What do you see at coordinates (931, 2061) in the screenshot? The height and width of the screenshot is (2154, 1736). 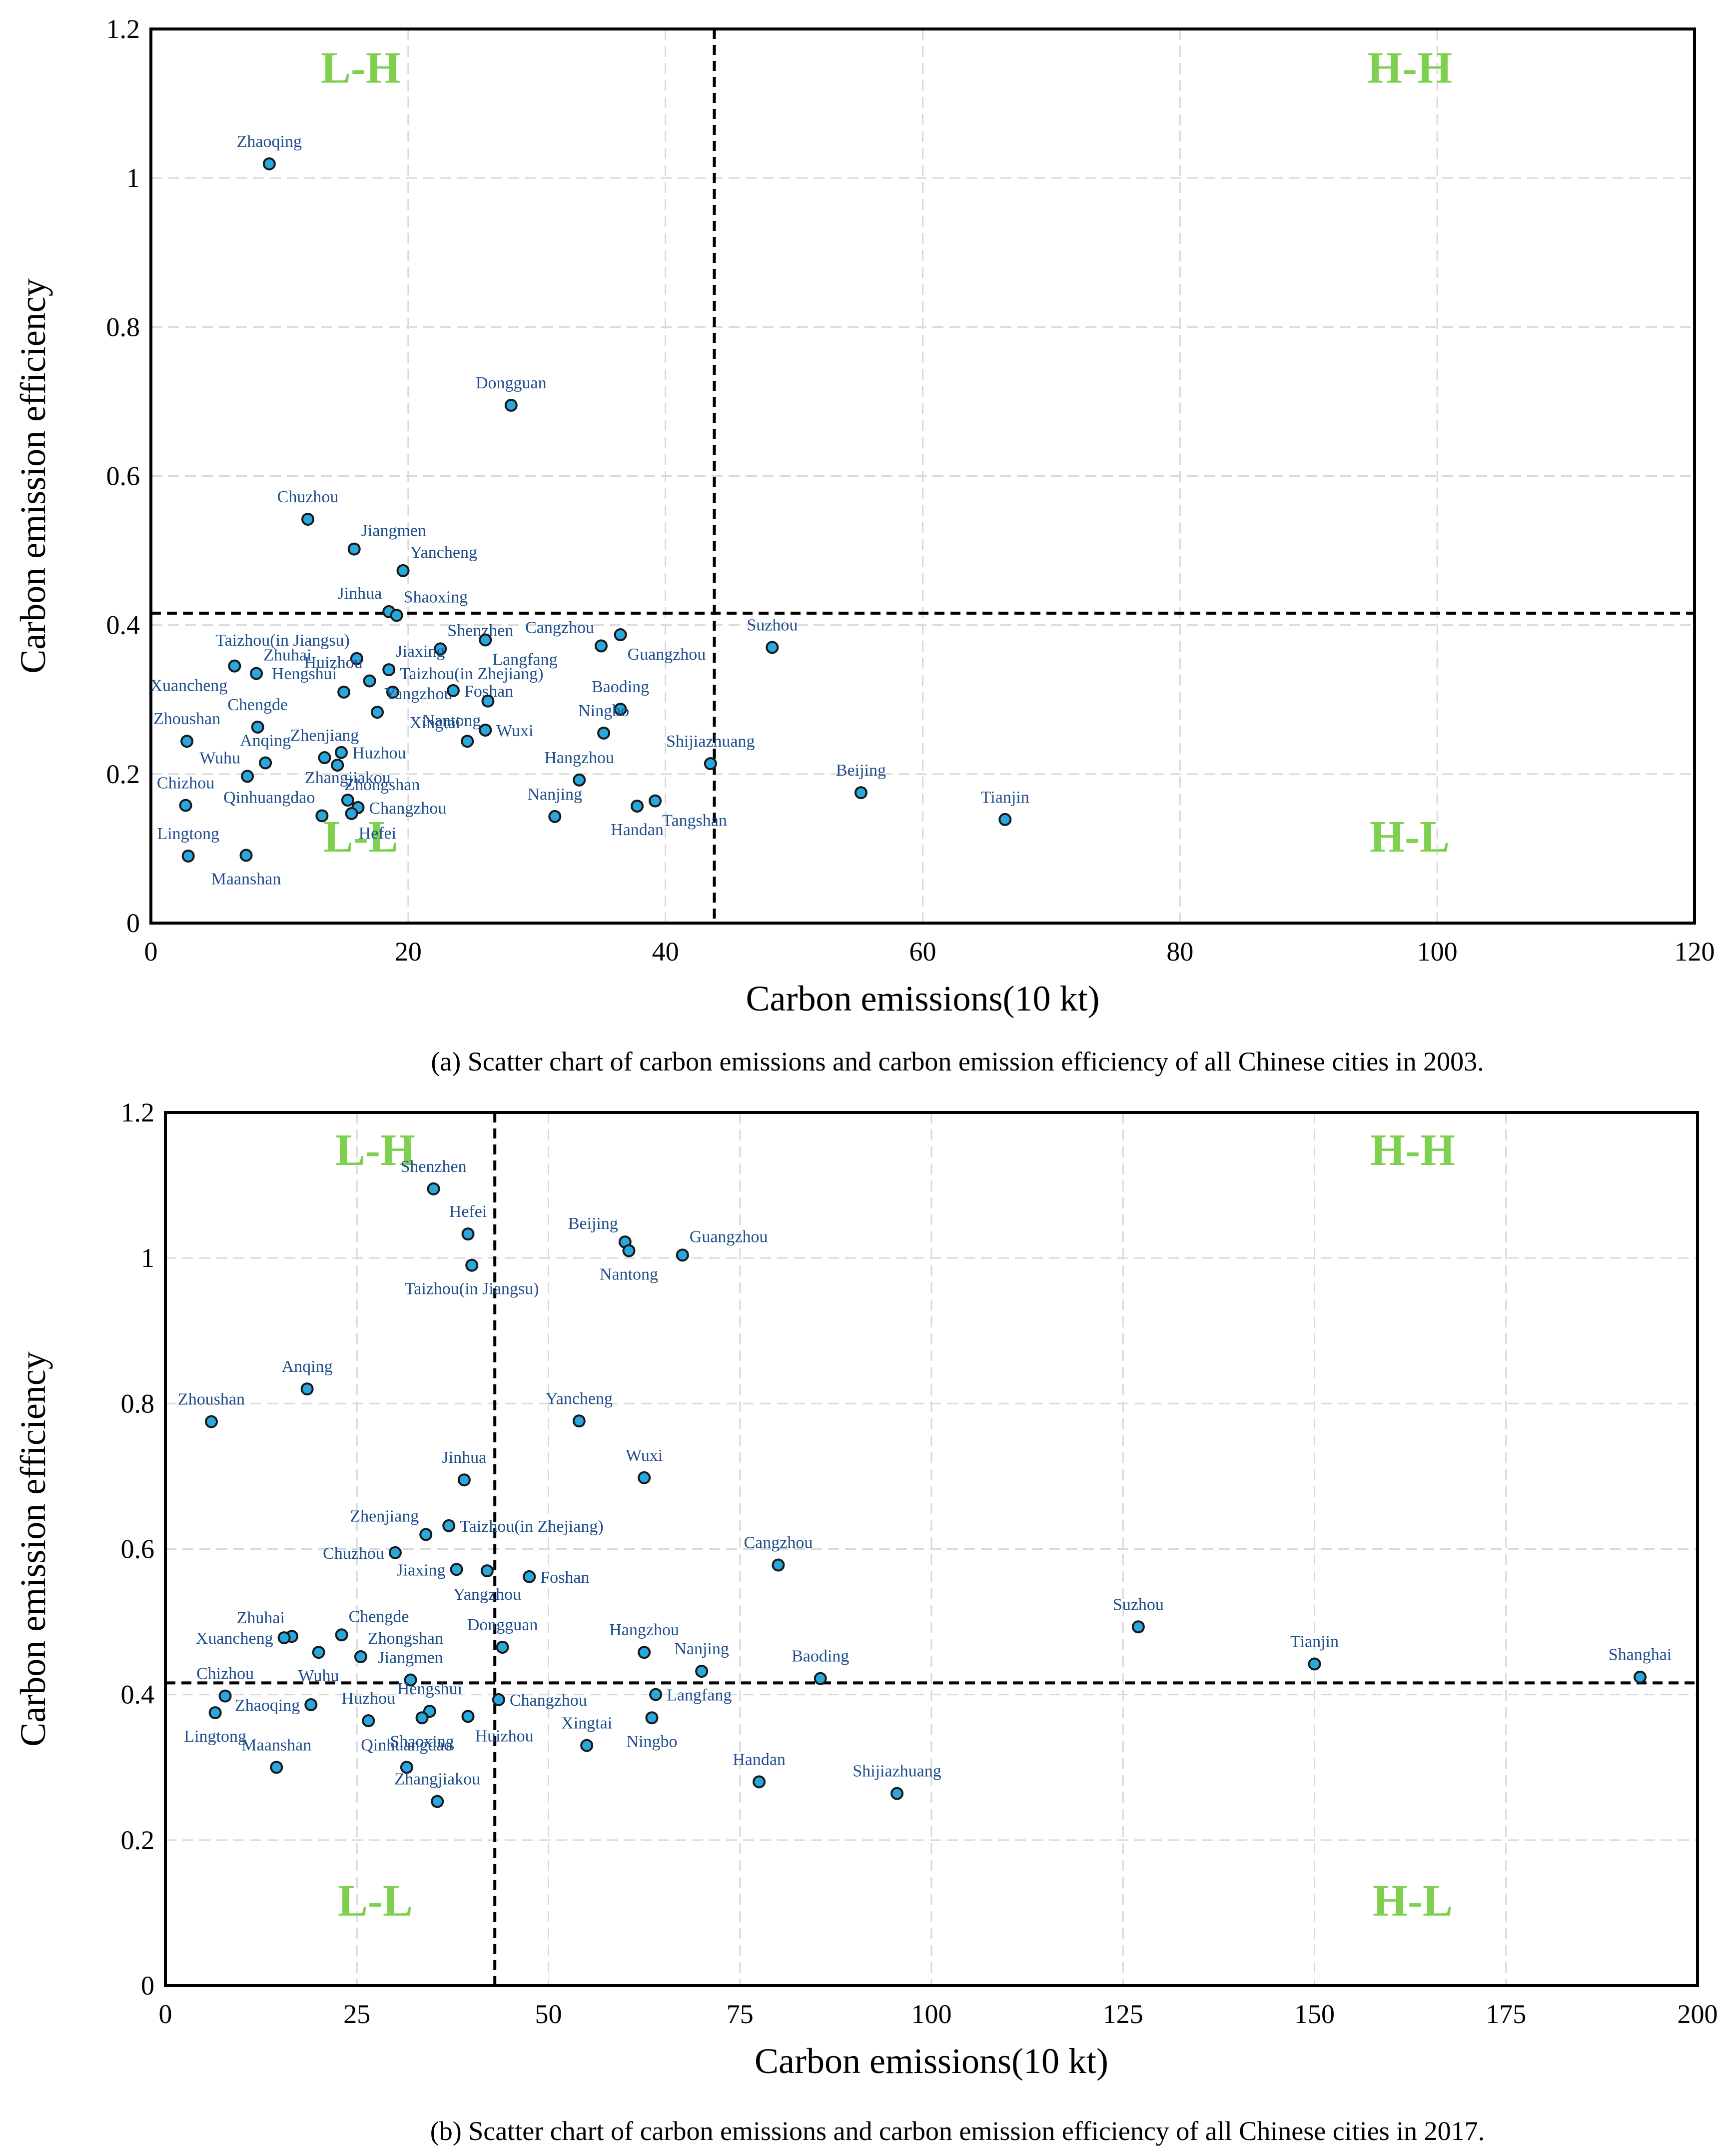 I see `b-x-axis-title: Carbon emissions(10 kt)` at bounding box center [931, 2061].